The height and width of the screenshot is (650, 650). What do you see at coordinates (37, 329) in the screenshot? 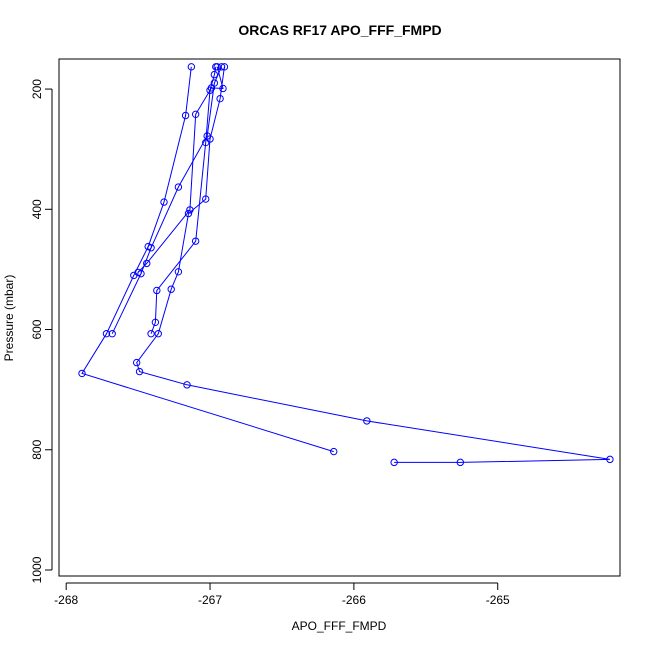
I see `y-tick-label: 600` at bounding box center [37, 329].